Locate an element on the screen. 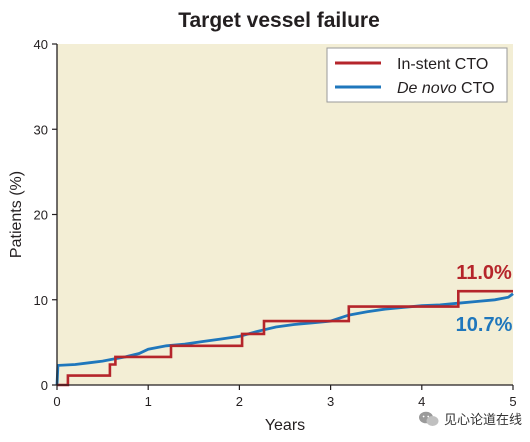 The image size is (530, 442). y-tick-label: 40 is located at coordinates (41, 44).